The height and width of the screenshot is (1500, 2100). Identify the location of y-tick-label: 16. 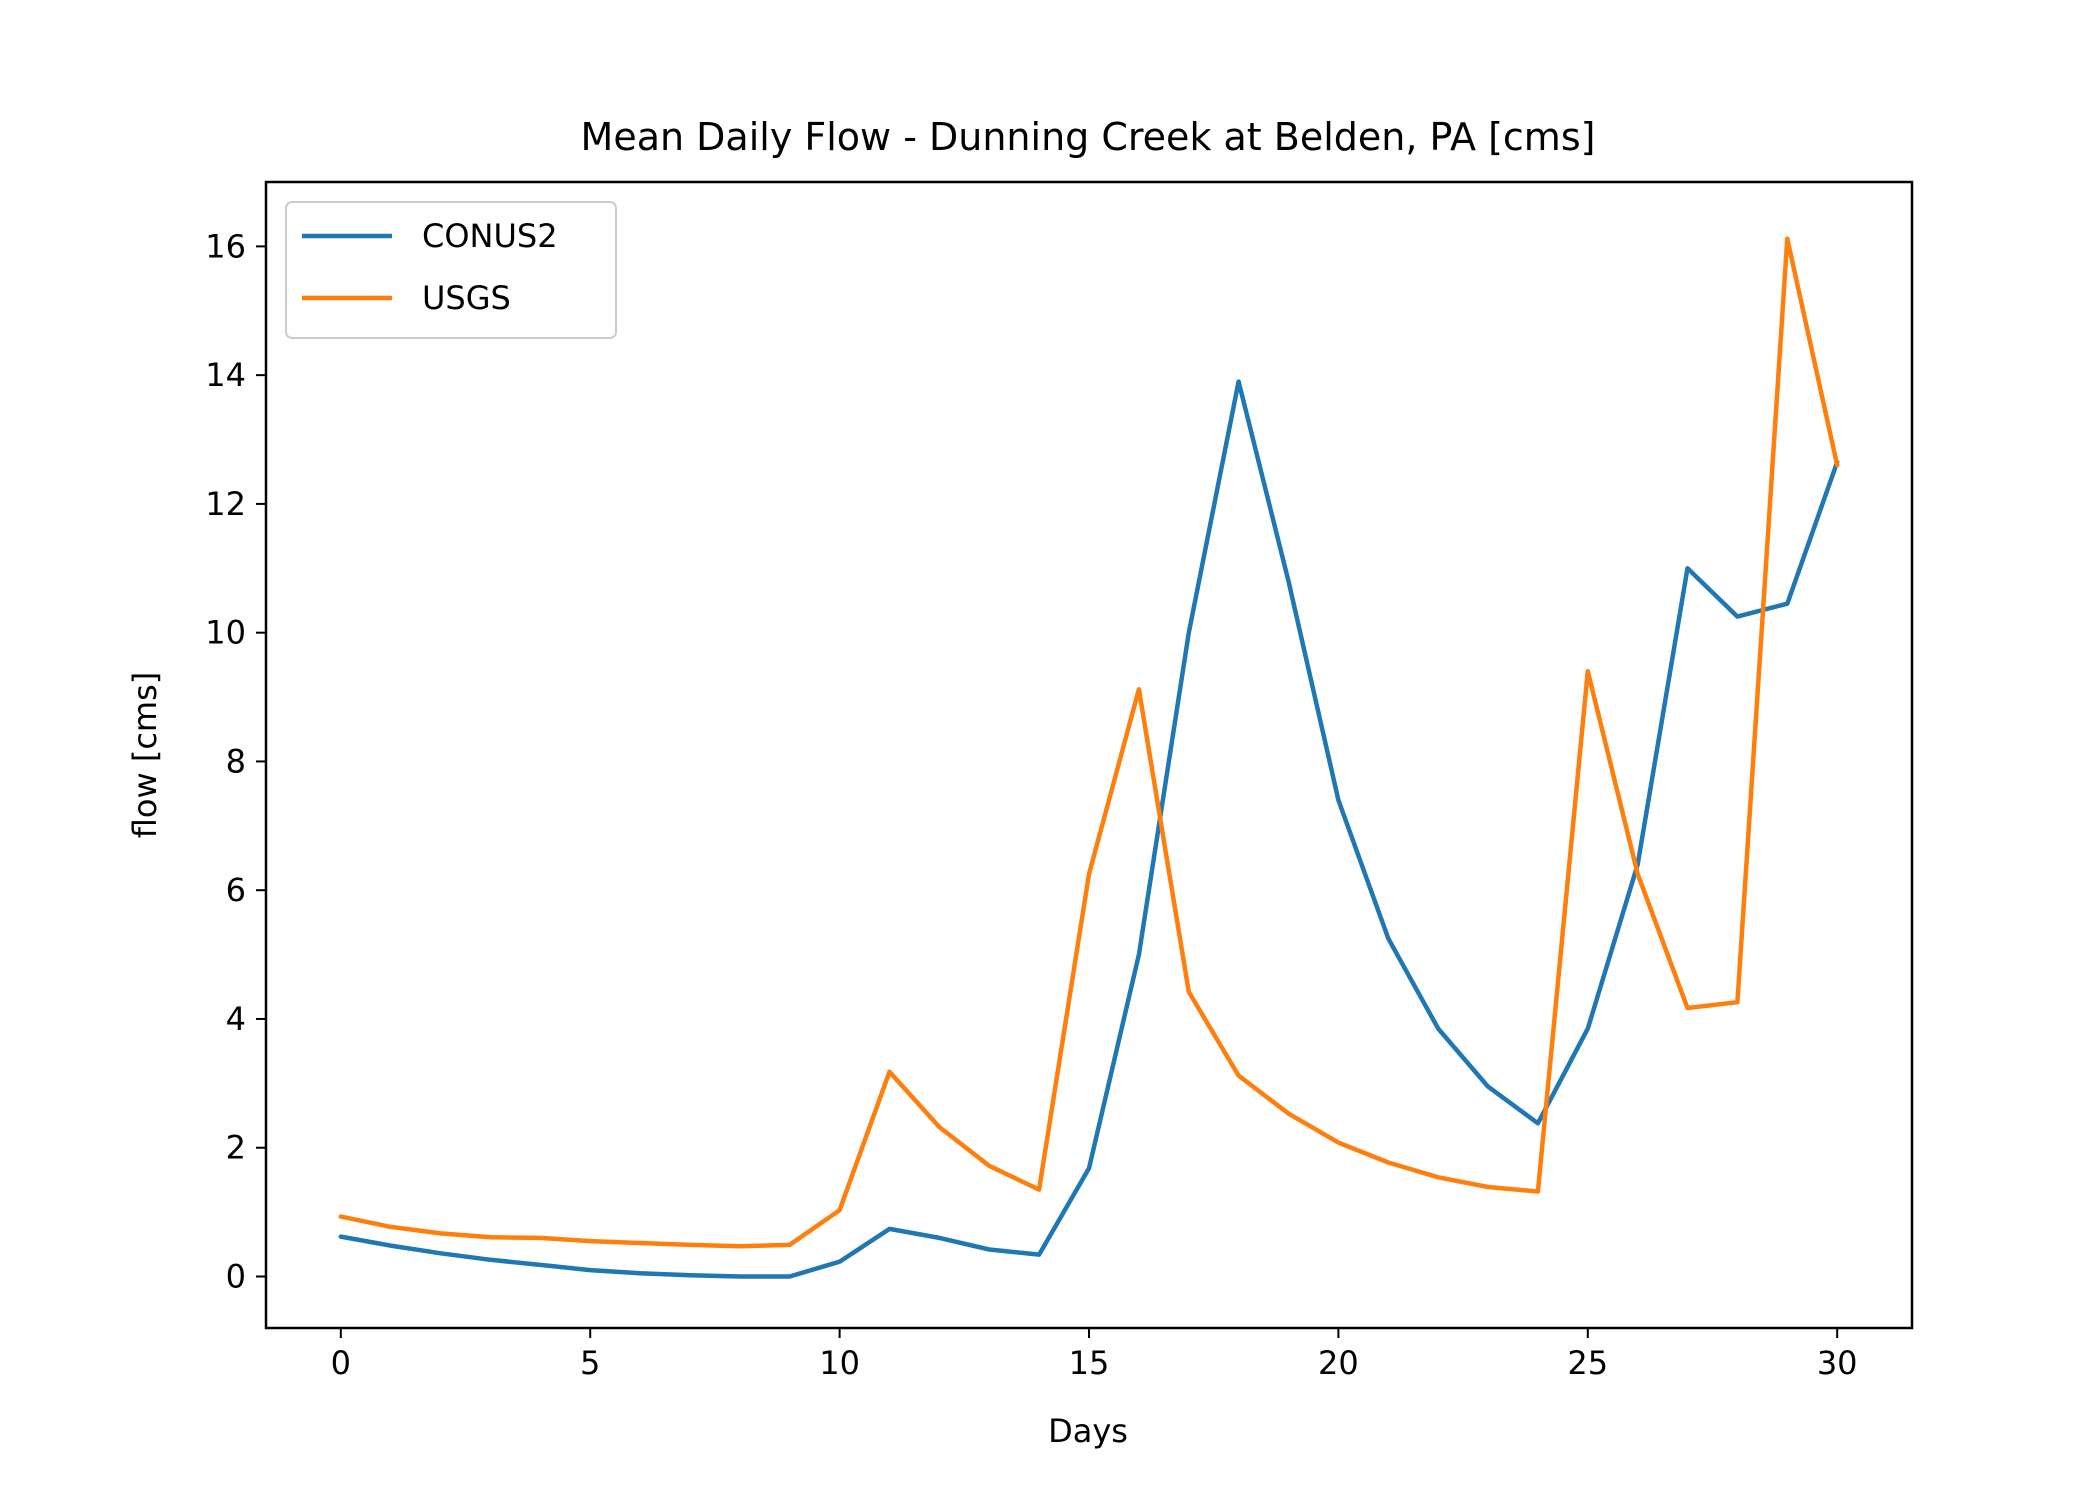
(225, 246).